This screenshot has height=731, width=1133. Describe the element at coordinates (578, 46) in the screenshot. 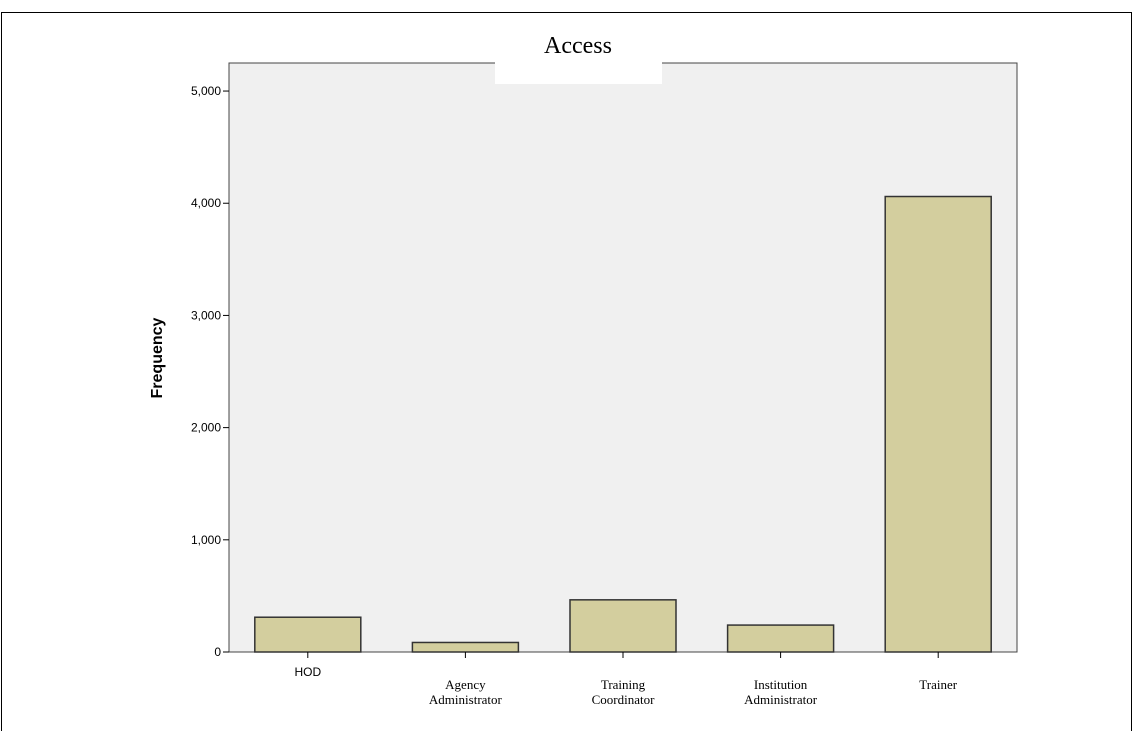

I see `chart-title: Access` at that location.